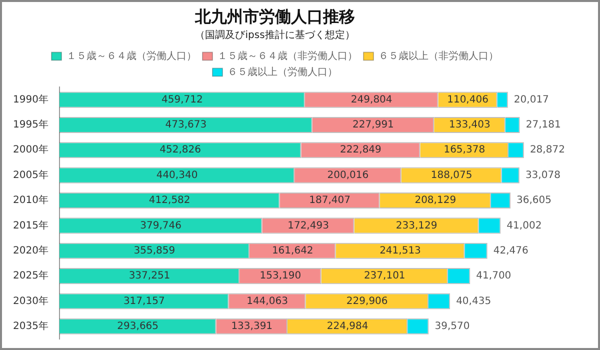 The height and width of the screenshot is (350, 600). What do you see at coordinates (169, 200) in the screenshot?
I see `data-label: 412,582` at bounding box center [169, 200].